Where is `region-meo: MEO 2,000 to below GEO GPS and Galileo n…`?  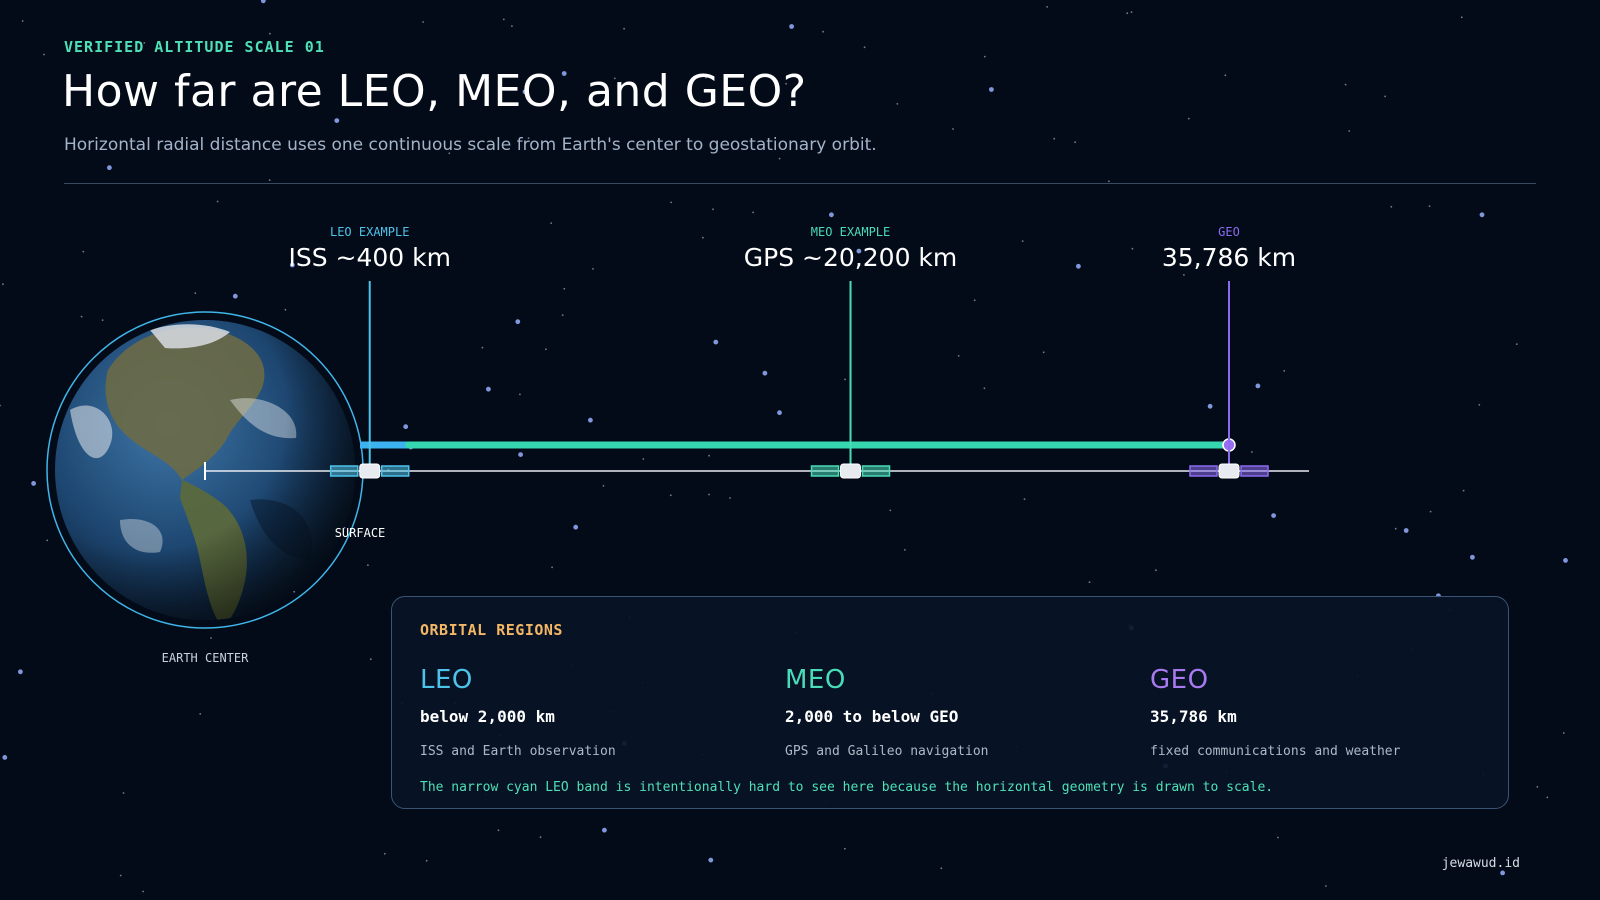
region-meo: MEO 2,000 to below GEO GPS and Galileo n… is located at coordinates (950, 712).